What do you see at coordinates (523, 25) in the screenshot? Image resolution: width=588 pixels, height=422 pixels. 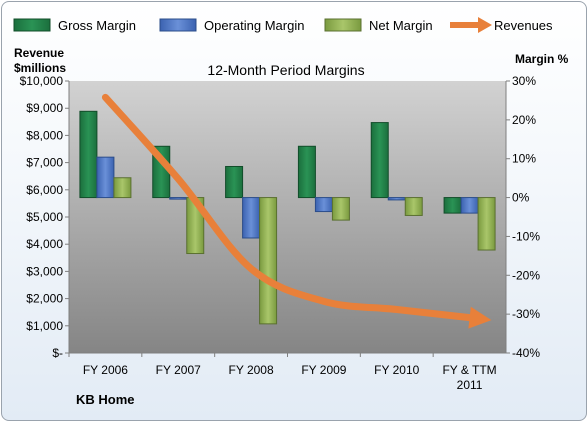 I see `legend-label: Revenues` at bounding box center [523, 25].